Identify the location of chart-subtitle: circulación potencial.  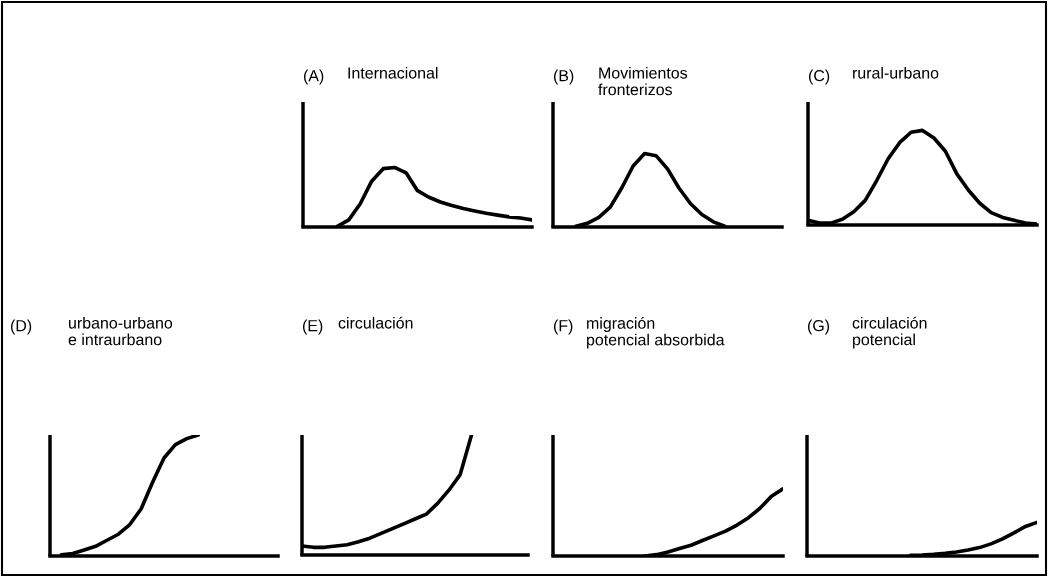
(889, 332).